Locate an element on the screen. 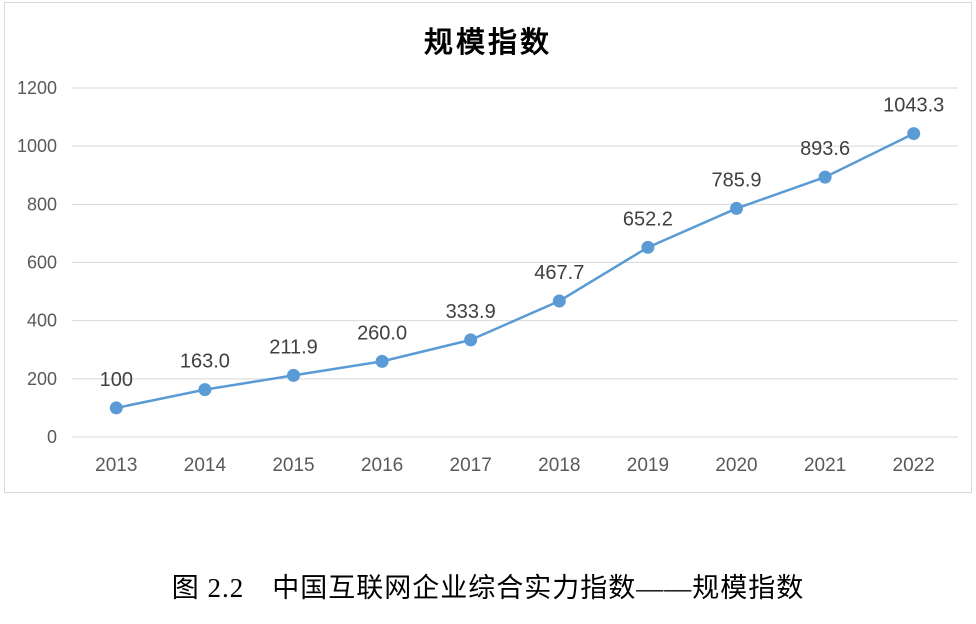 The image size is (976, 624). x-tick-label: 2022 is located at coordinates (914, 465).